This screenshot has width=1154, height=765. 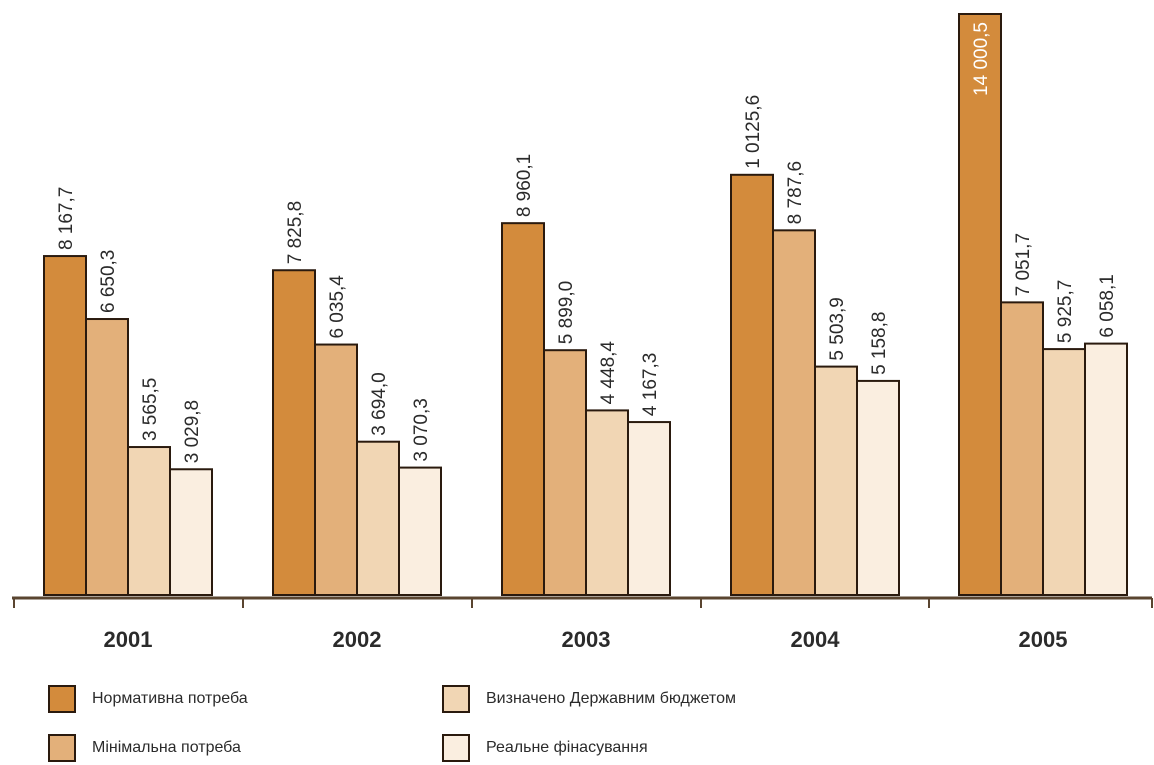 I want to click on value-label-minimal-2003: 5 899,0, so click(x=566, y=312).